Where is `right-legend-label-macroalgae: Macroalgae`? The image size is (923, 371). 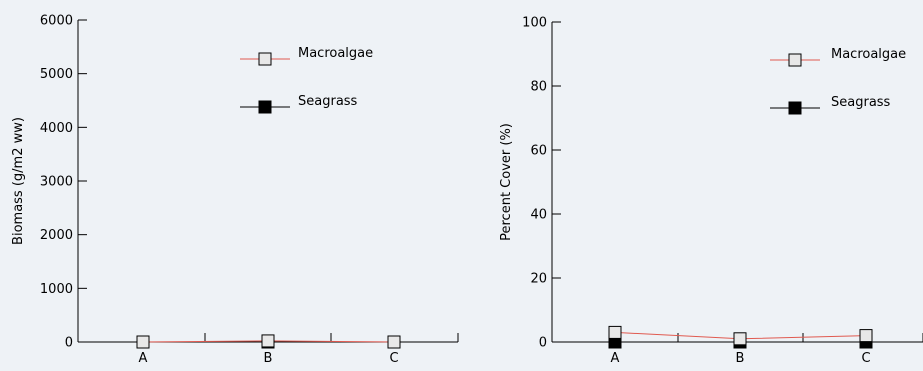
right-legend-label-macroalgae: Macroalgae is located at coordinates (868, 54).